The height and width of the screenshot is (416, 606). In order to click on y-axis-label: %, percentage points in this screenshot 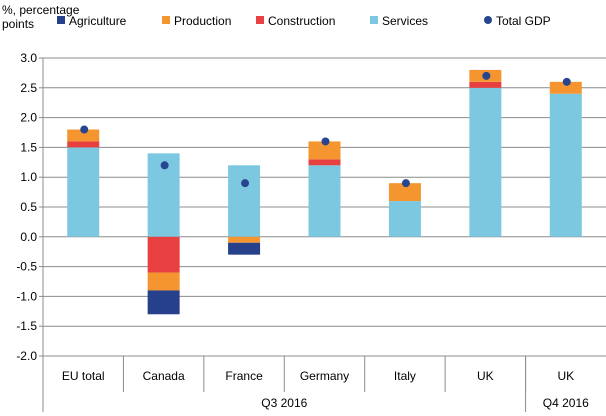, I will do `click(41, 17)`.